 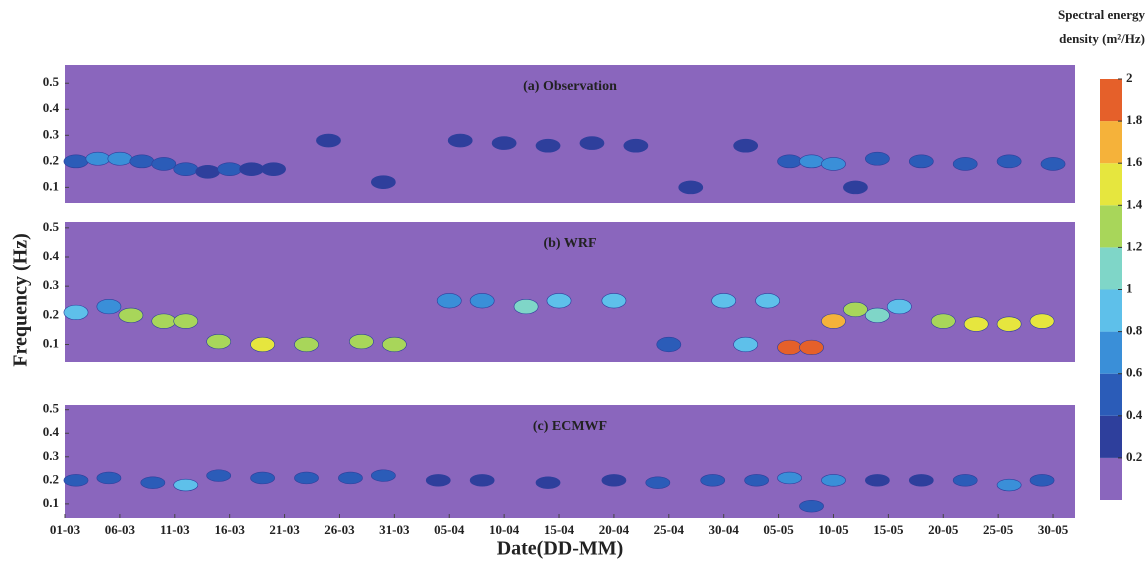 I want to click on x-axis-label: Date(DD-MM), so click(x=560, y=549).